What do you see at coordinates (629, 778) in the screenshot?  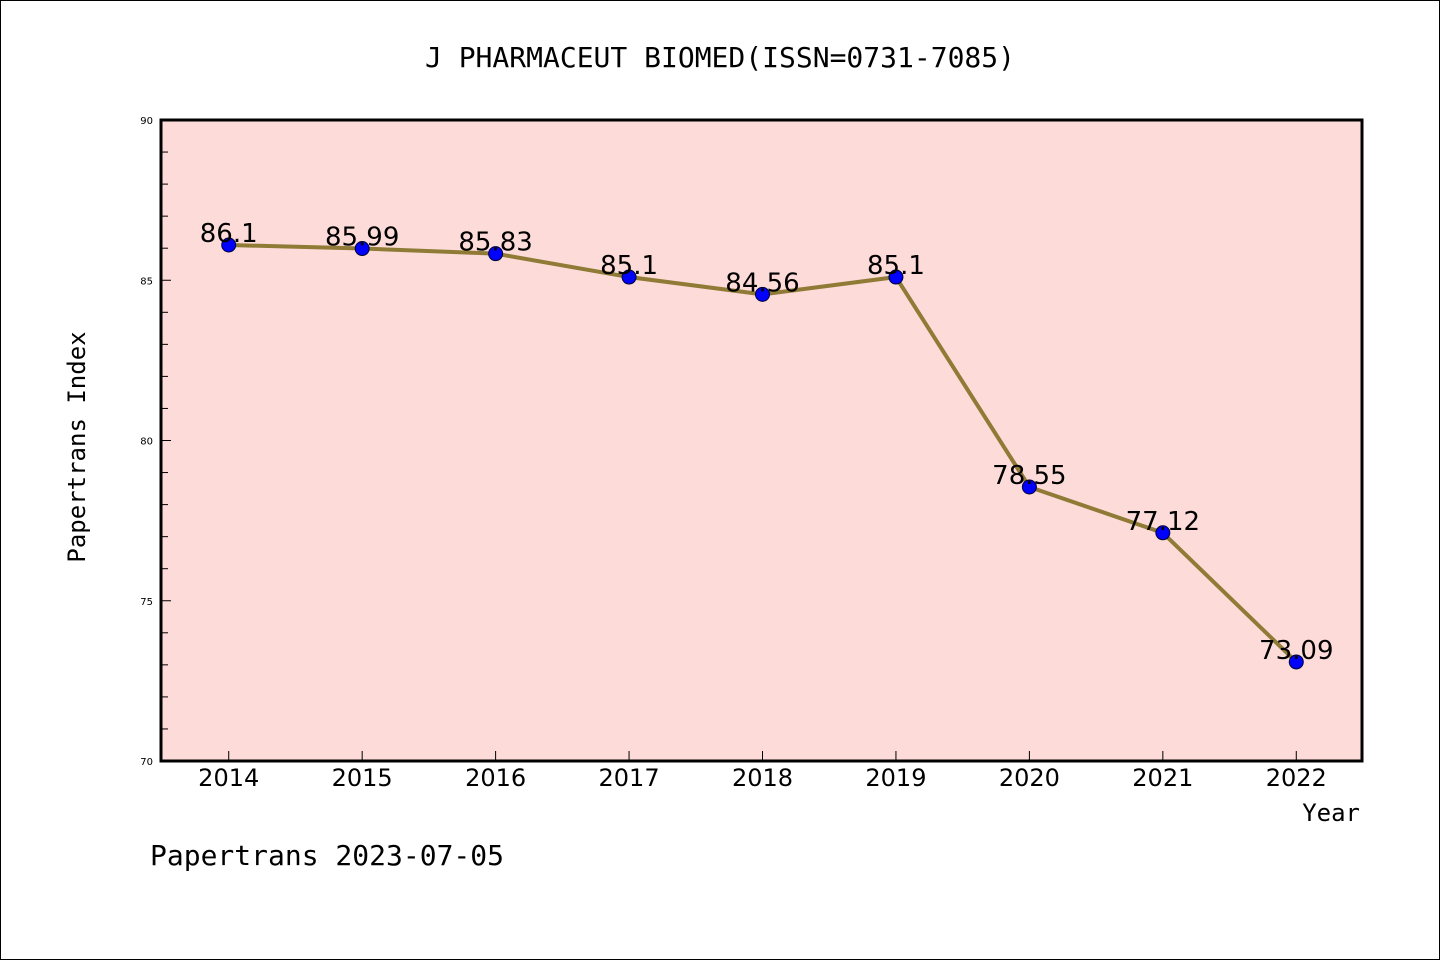 I see `x-tick-label: 2017` at bounding box center [629, 778].